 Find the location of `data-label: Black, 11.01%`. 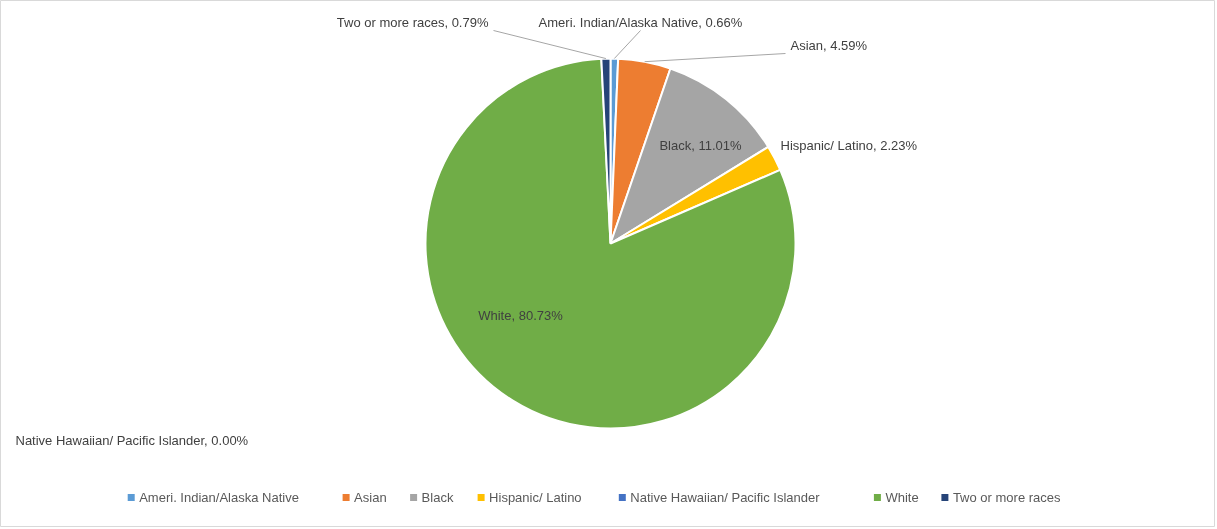

data-label: Black, 11.01% is located at coordinates (701, 145).